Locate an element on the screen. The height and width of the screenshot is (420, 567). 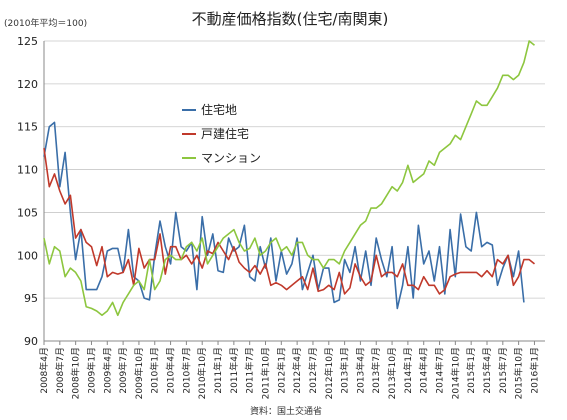
x-tick-label: 2015年10月 is located at coordinates (519, 373).